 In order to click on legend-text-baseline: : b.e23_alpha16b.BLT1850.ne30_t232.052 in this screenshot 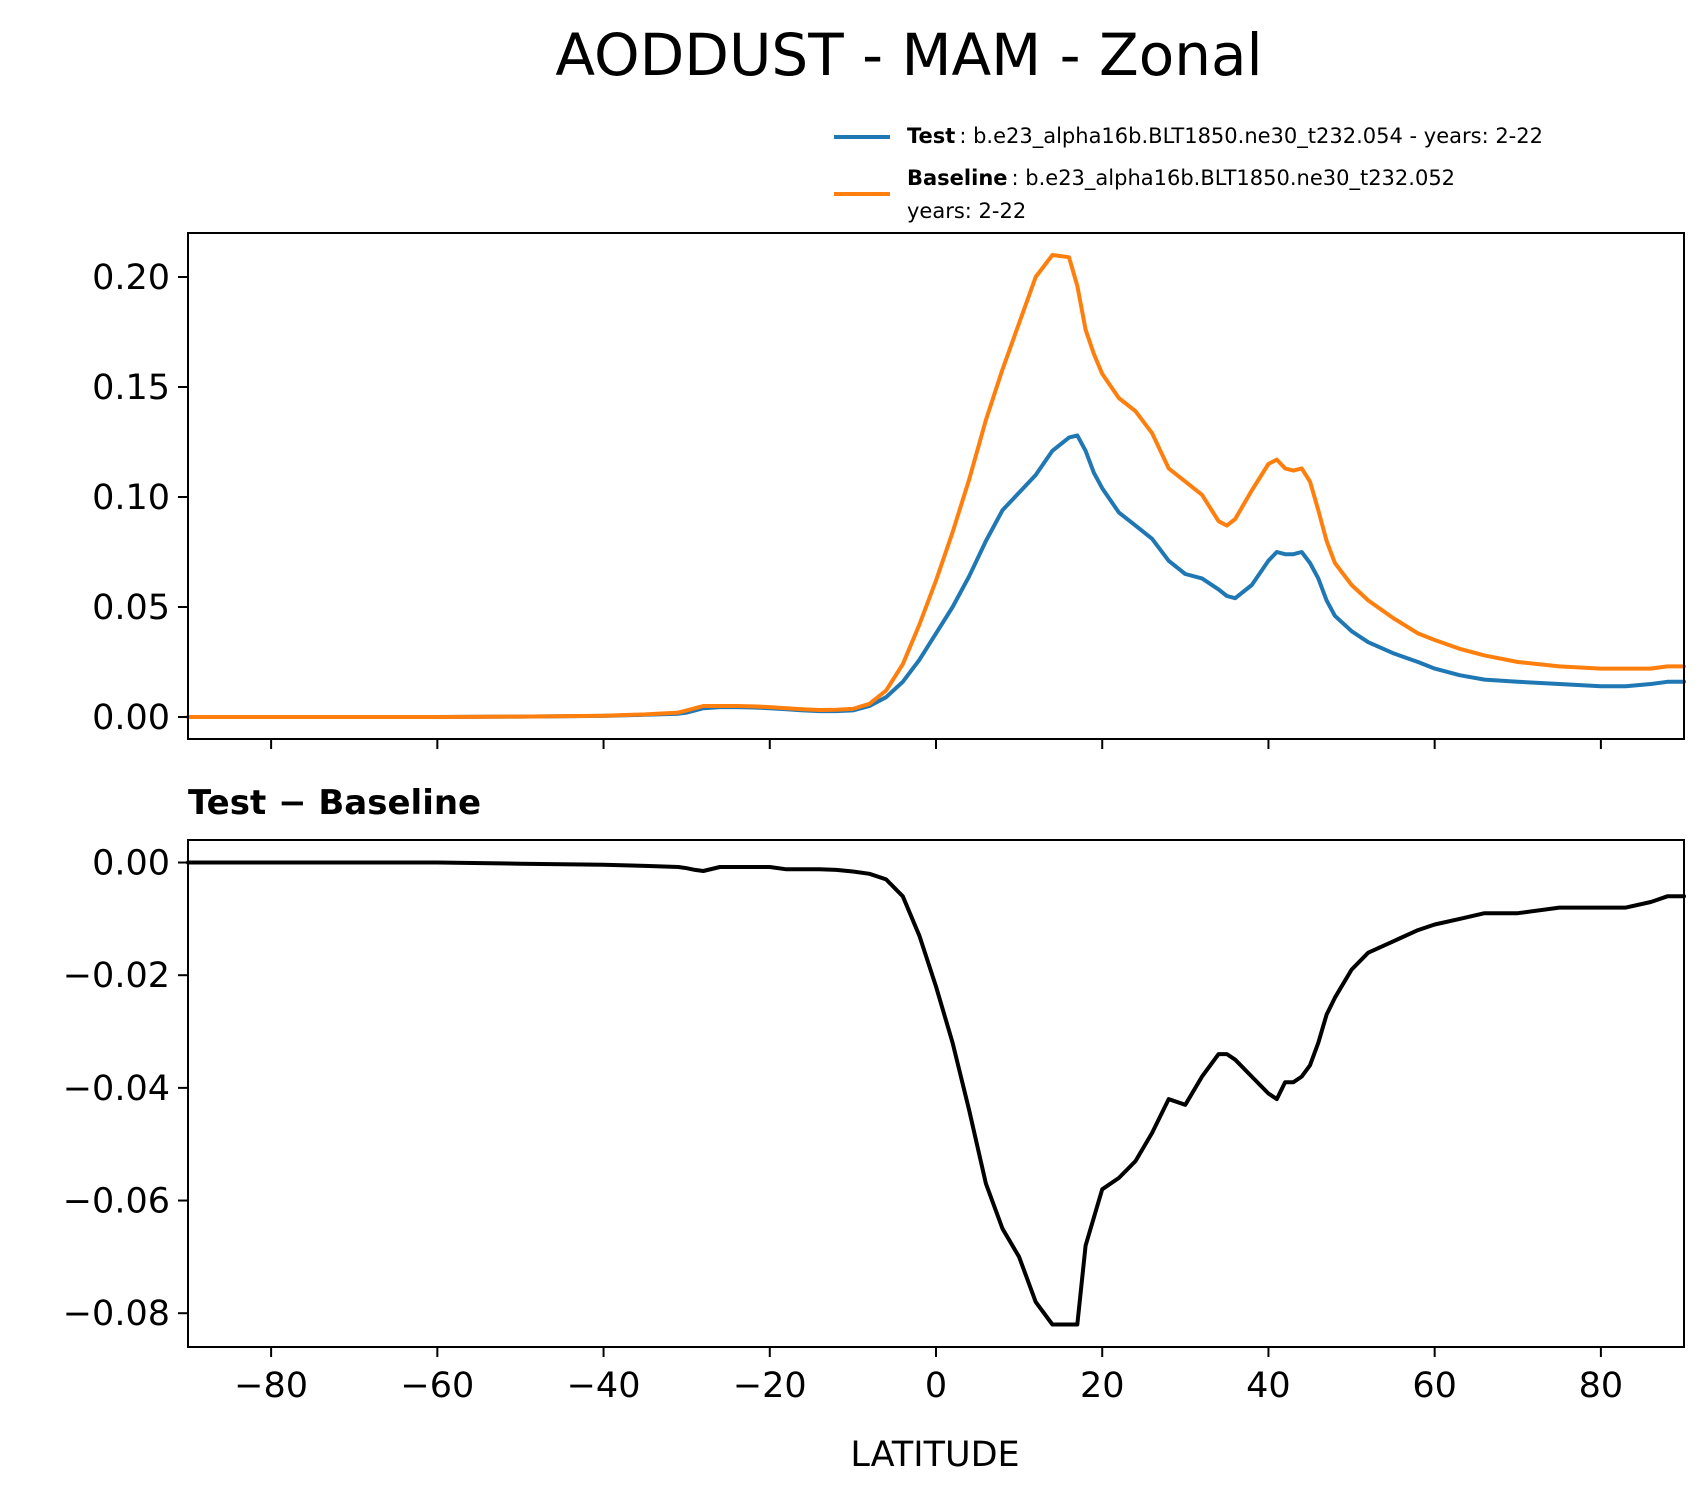, I will do `click(1234, 178)`.